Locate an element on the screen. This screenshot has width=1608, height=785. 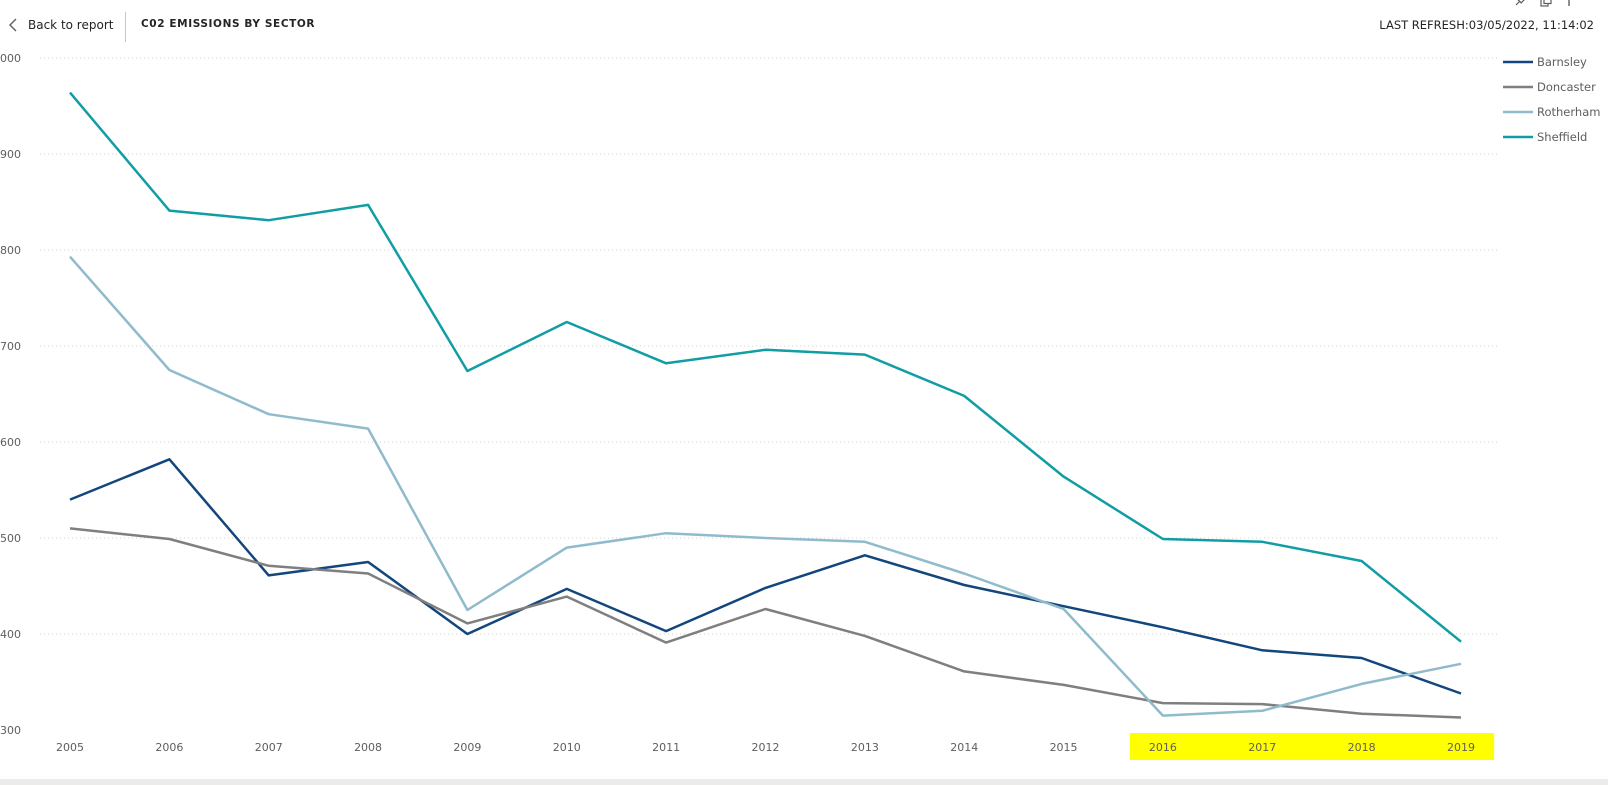
legend-item-sheffield: Sheffield is located at coordinates (1545, 137).